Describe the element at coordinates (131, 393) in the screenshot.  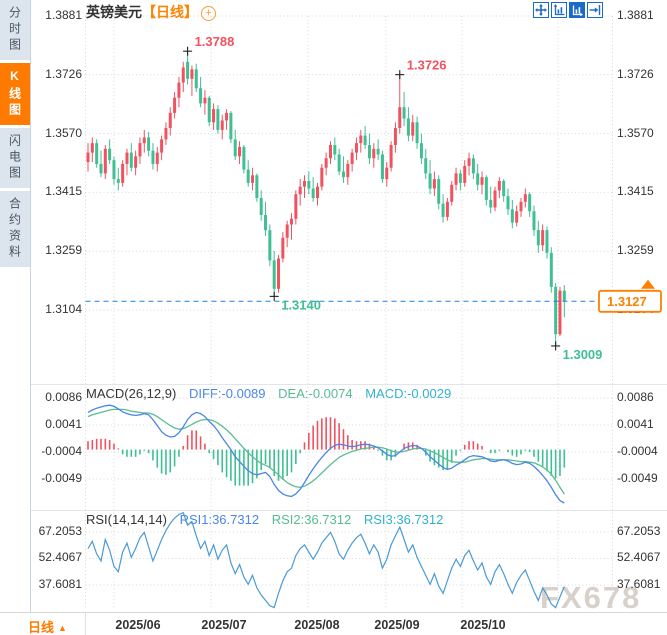
I see `macd-title: MACD(26,12,9)` at that location.